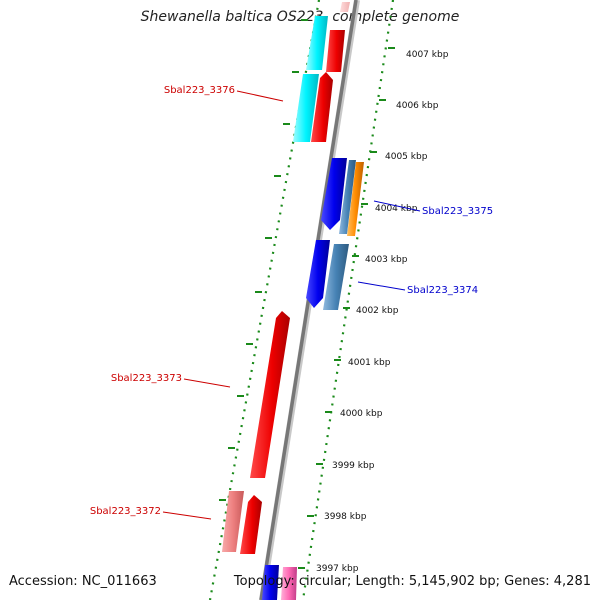 The height and width of the screenshot is (600, 600). Describe the element at coordinates (83, 581) in the screenshot. I see `accession-text: Accession: NC_011663` at that location.